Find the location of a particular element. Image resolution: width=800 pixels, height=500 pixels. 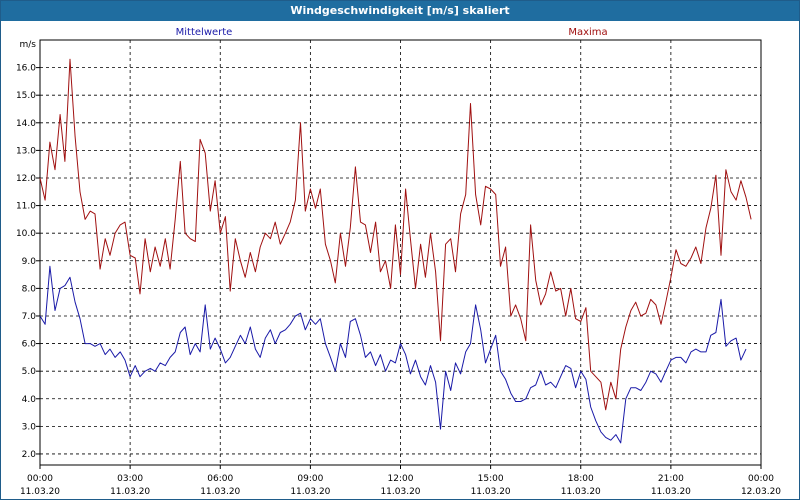

legend: Mittelwerte Maxima is located at coordinates (392, 32).